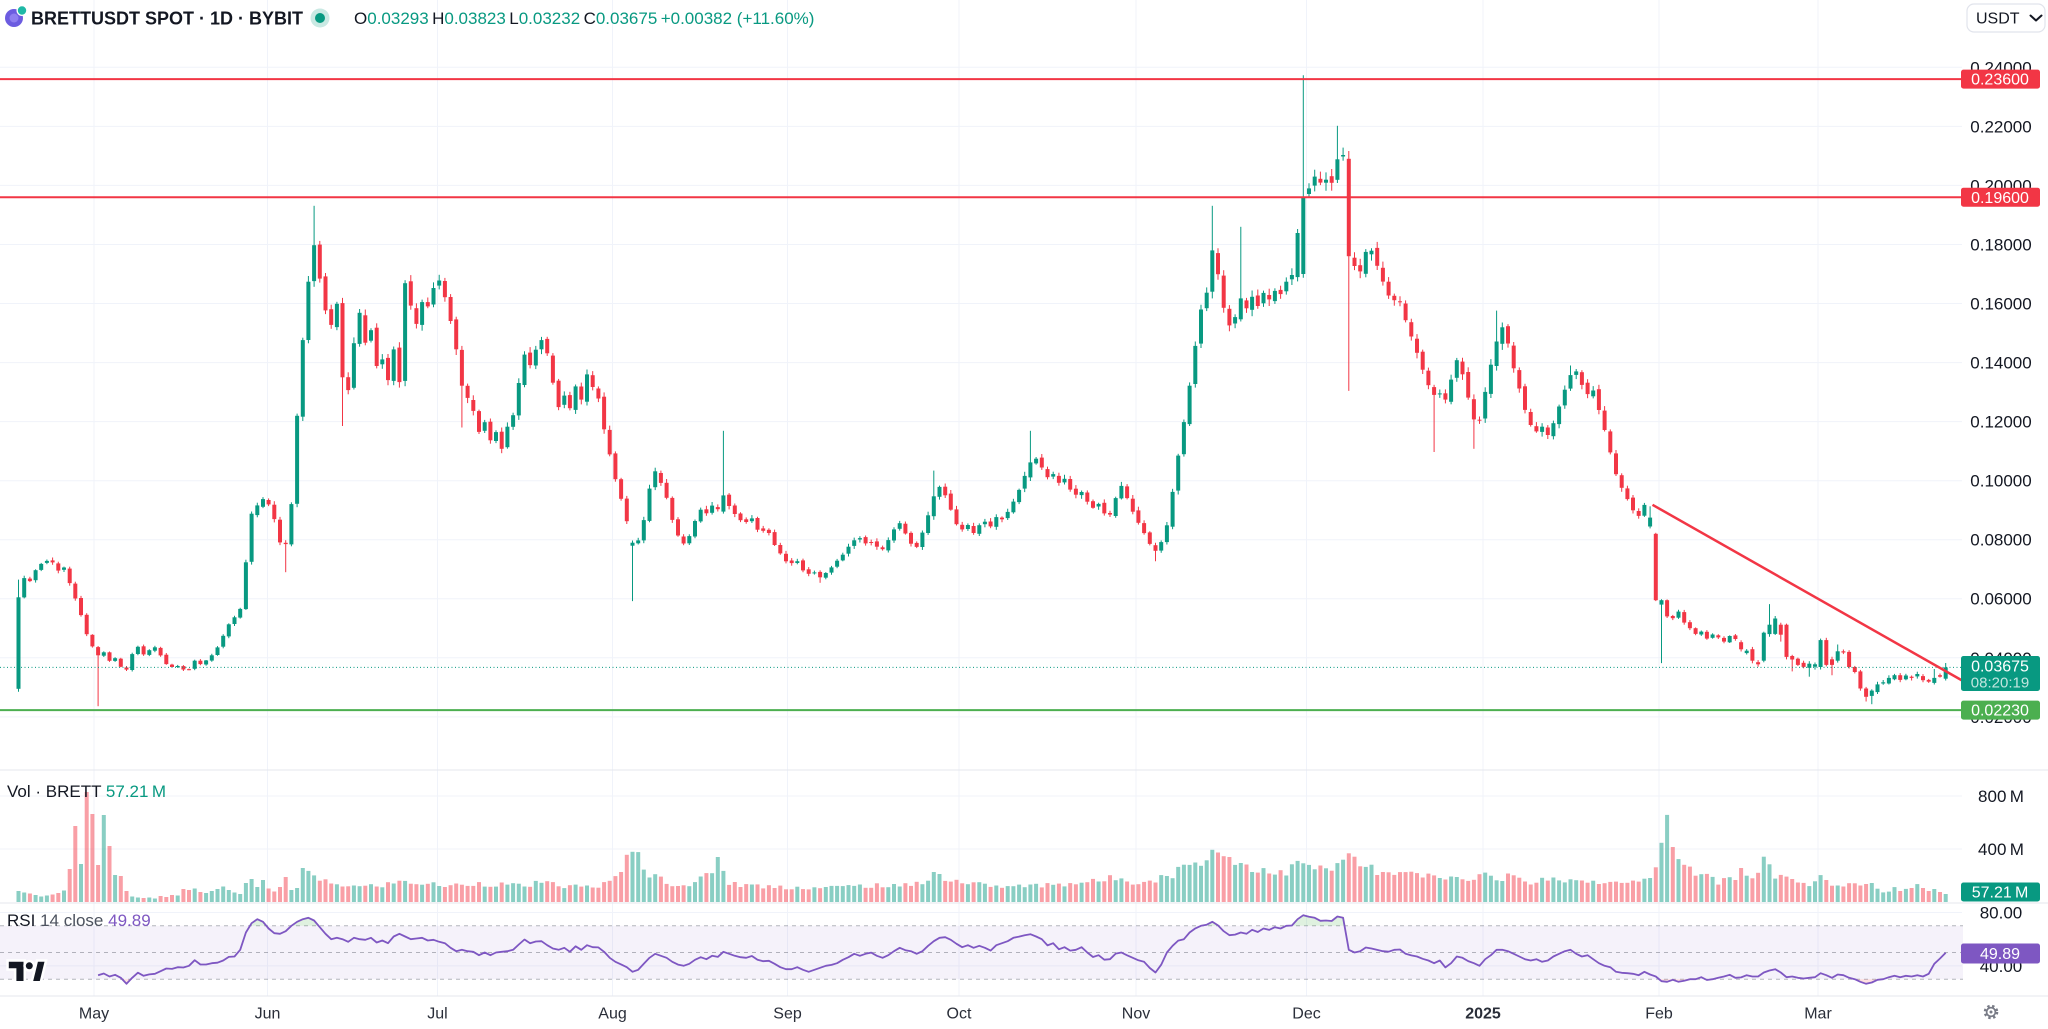 This screenshot has width=2048, height=1029. I want to click on svg-text: 0.08000, so click(2000, 540).